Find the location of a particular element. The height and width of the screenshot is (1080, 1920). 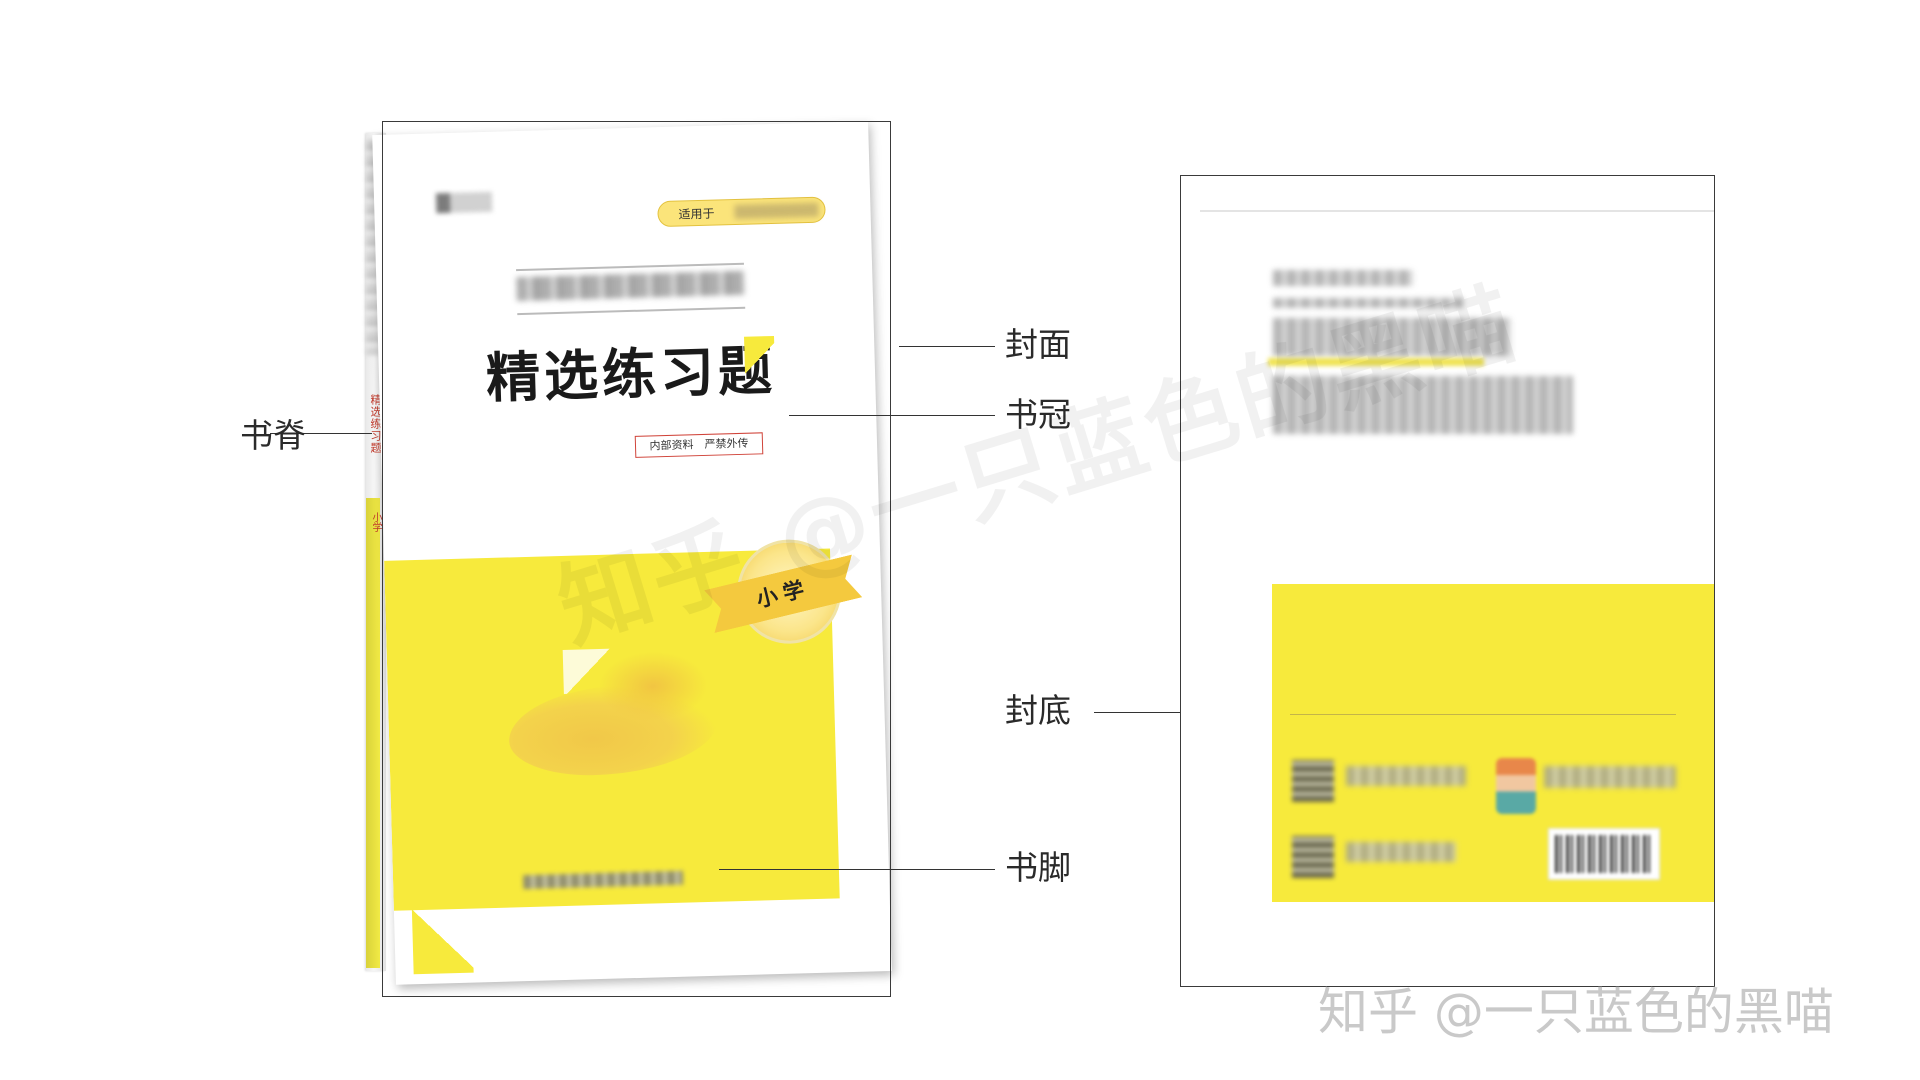

back-text-heading-blurred is located at coordinates (1343, 278).